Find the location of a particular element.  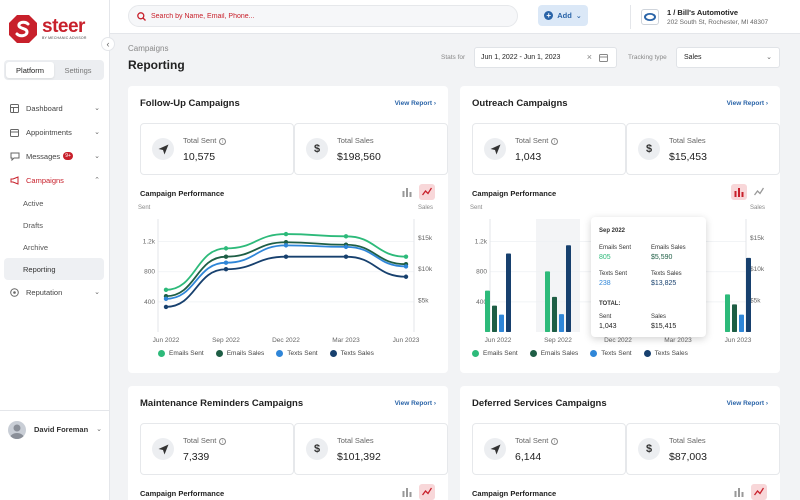

date-range-picker: Jun 1, 2022 - Jun 1, 2023 × is located at coordinates (545, 57).